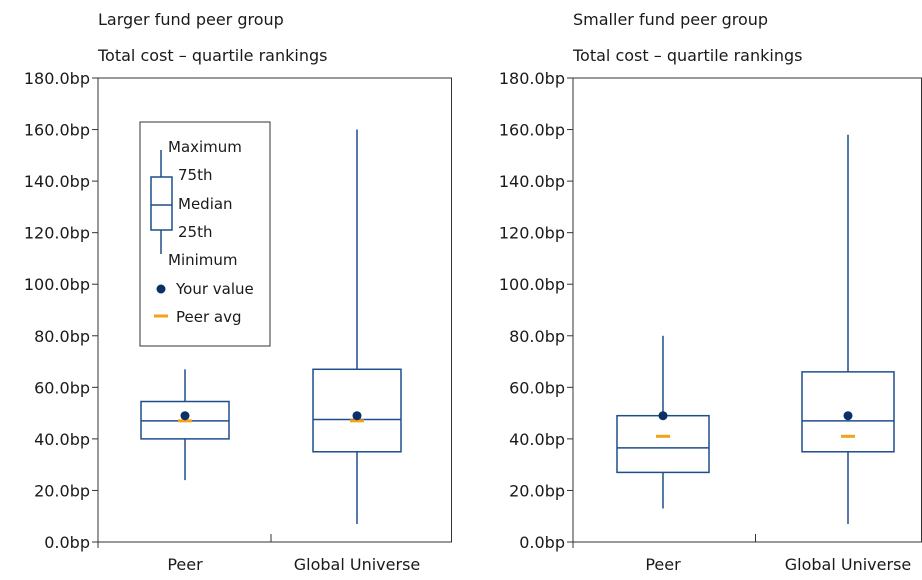 This screenshot has height=580, width=922. I want to click on legend-your-value-marker, so click(161, 289).